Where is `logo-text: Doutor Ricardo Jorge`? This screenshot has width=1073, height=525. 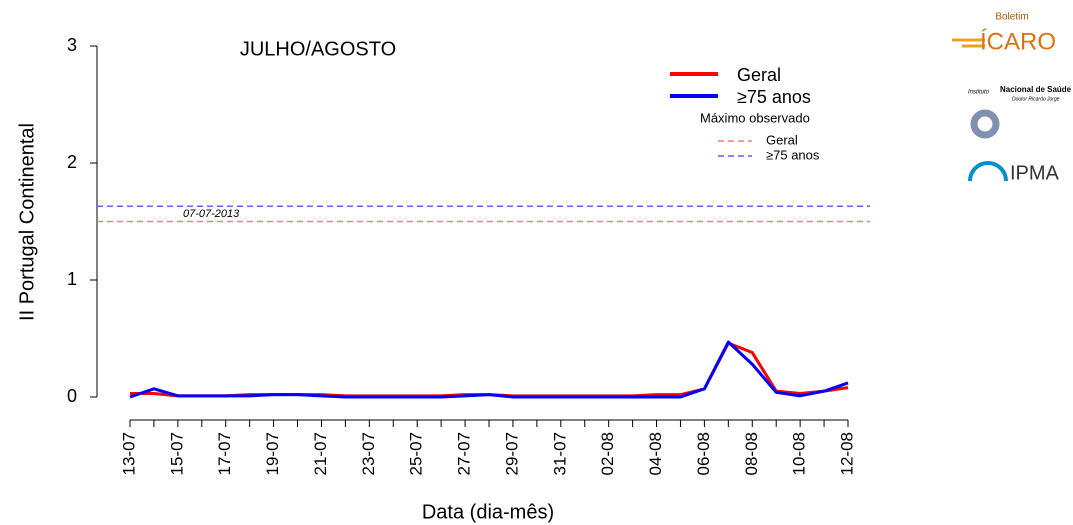
logo-text: Doutor Ricardo Jorge is located at coordinates (1036, 99).